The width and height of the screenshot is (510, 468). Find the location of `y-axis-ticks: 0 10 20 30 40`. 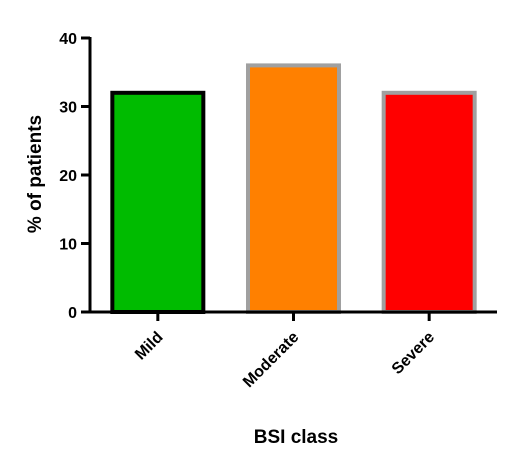

y-axis-ticks: 0 10 20 30 40 is located at coordinates (74, 176).